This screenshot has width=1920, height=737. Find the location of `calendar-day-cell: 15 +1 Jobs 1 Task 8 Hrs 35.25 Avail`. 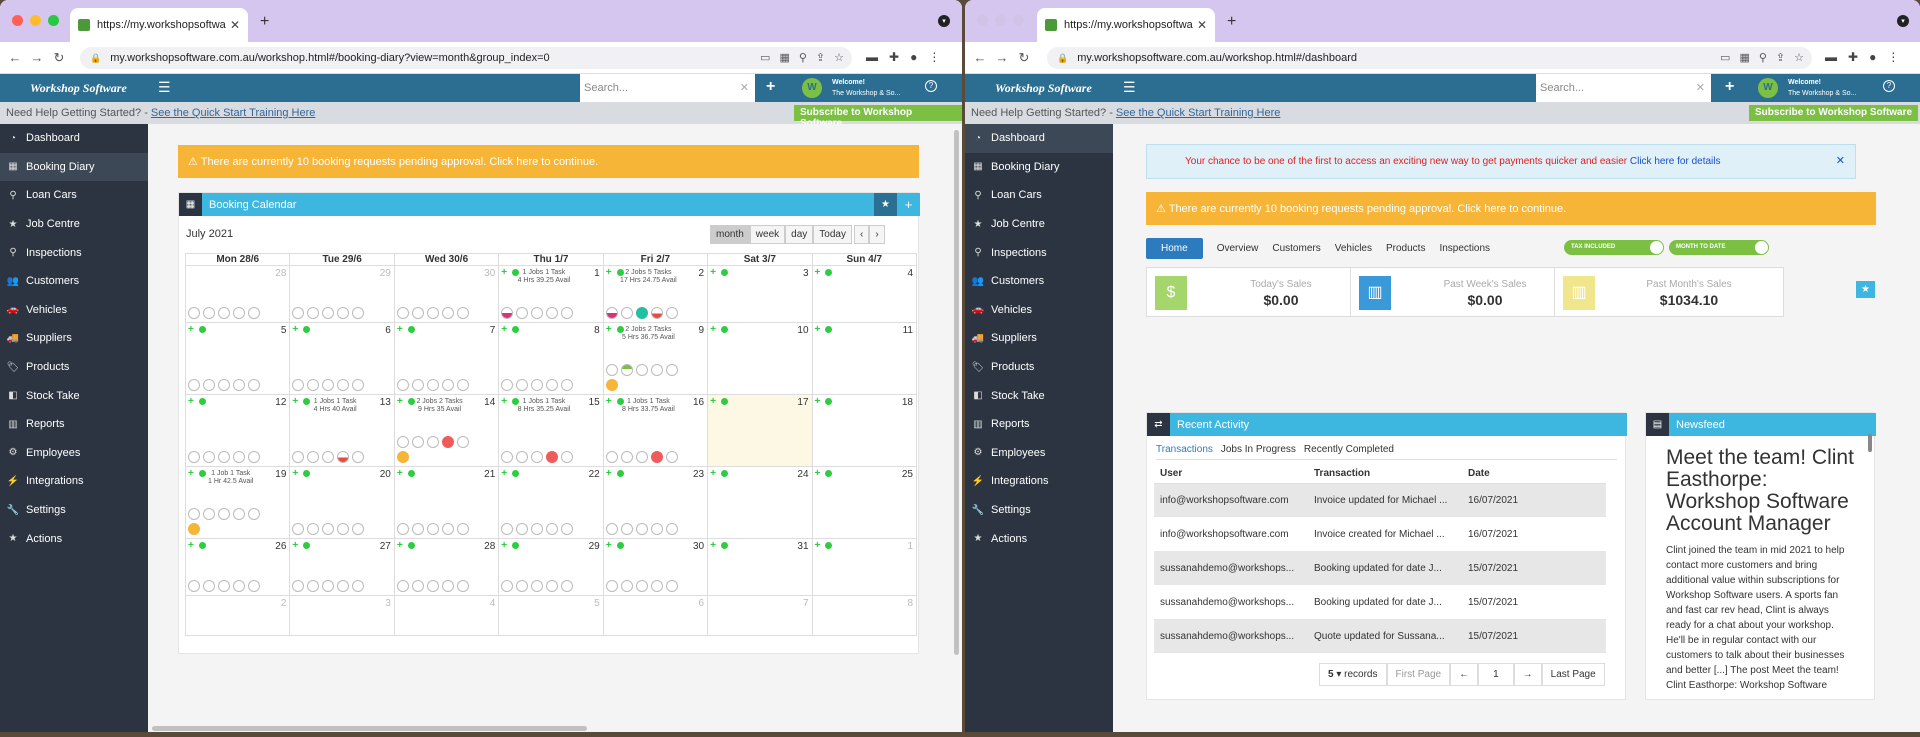

calendar-day-cell: 15 +1 Jobs 1 Task 8 Hrs 35.25 Avail is located at coordinates (551, 430).